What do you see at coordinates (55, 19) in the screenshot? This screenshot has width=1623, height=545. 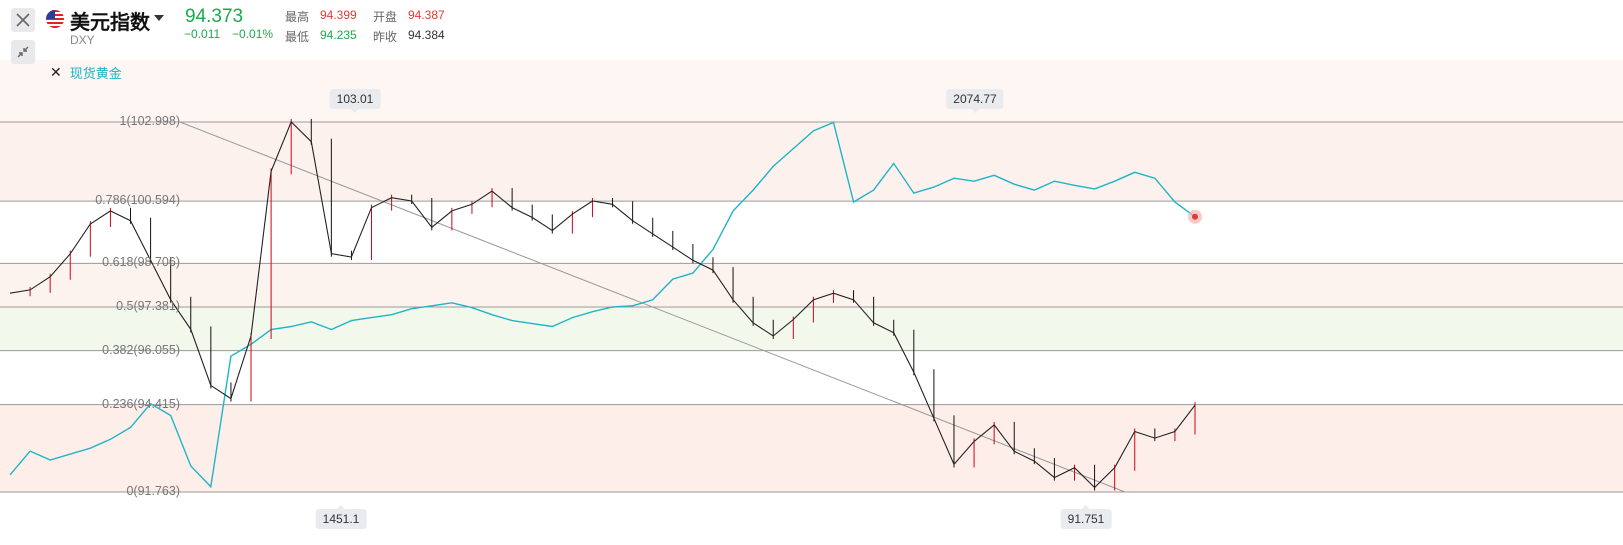 I see `us-flag-icon` at bounding box center [55, 19].